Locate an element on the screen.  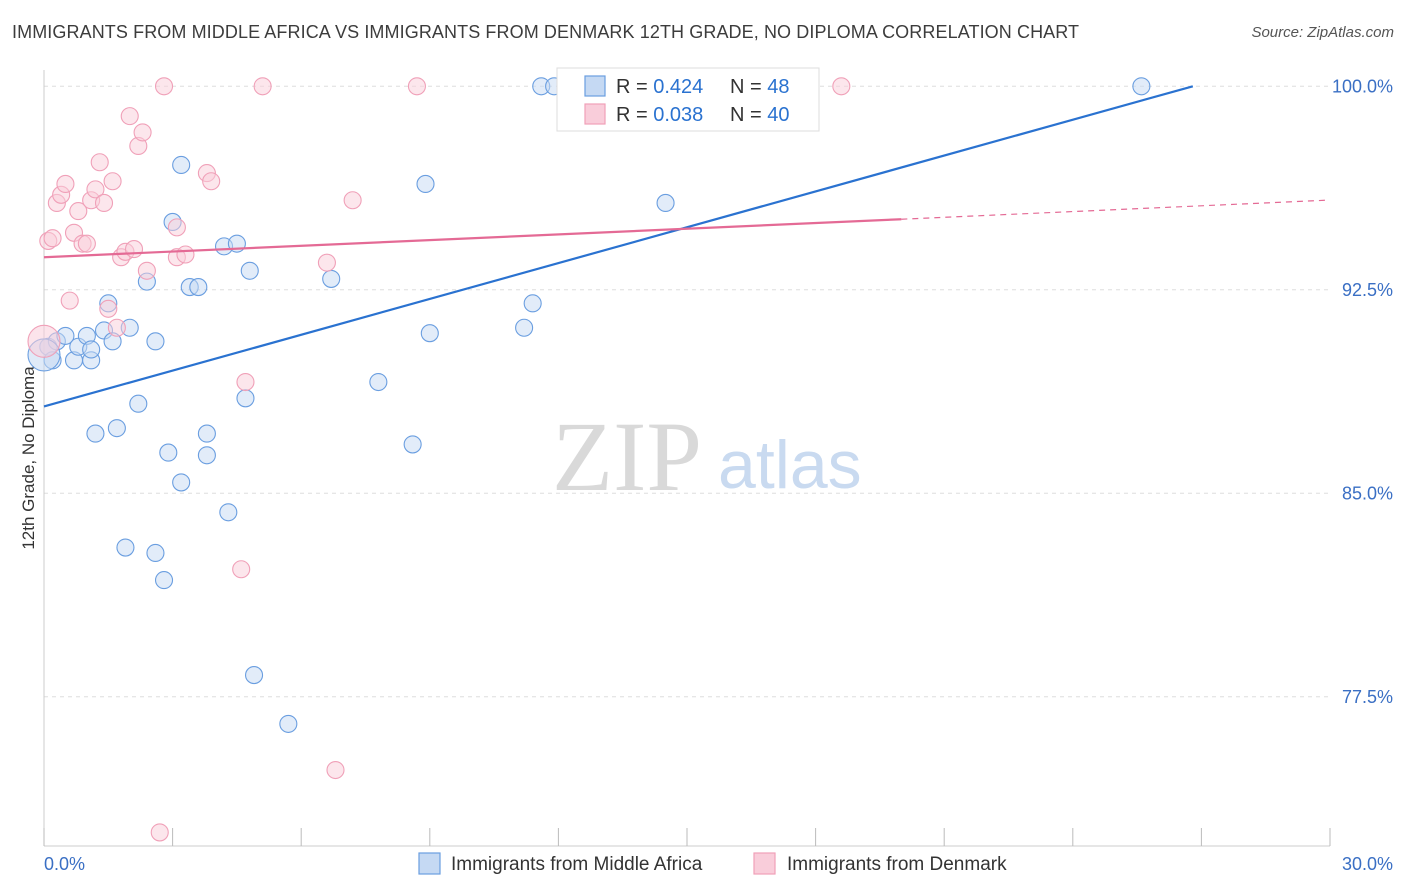
legend-n-value-2: 40 is located at coordinates (778, 115).